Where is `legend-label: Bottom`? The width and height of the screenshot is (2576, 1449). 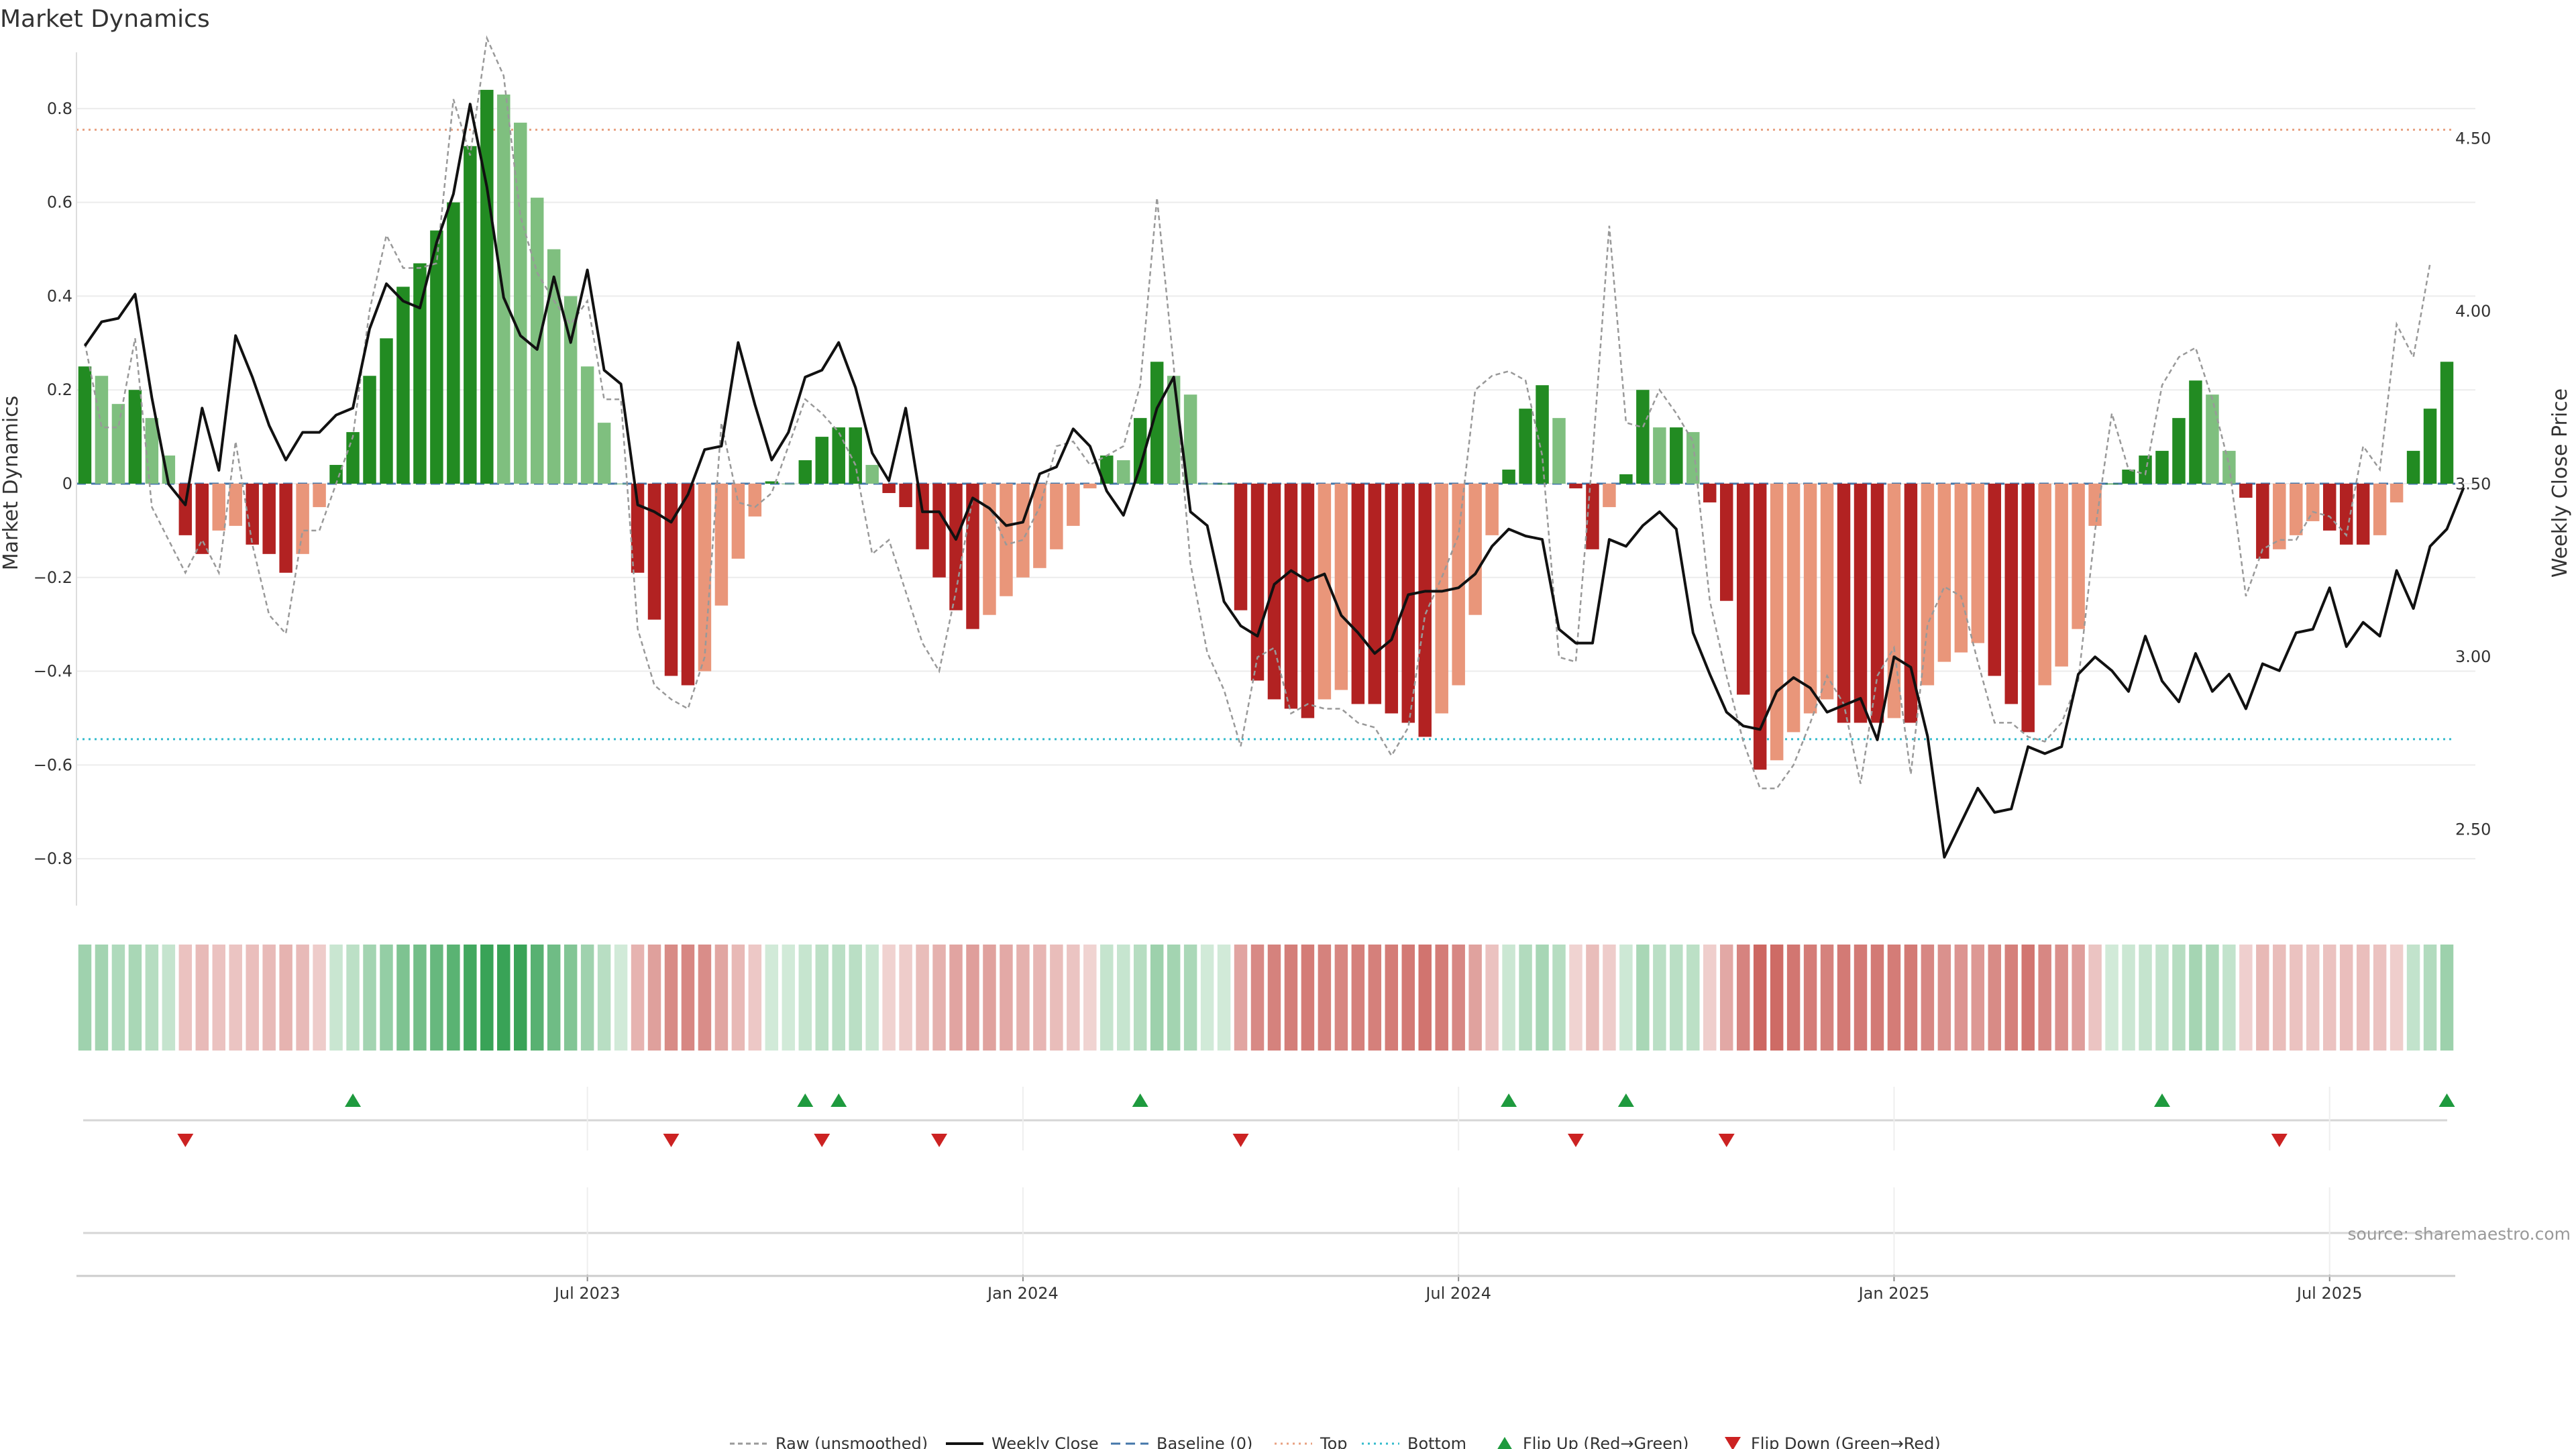 legend-label: Bottom is located at coordinates (1436, 1441).